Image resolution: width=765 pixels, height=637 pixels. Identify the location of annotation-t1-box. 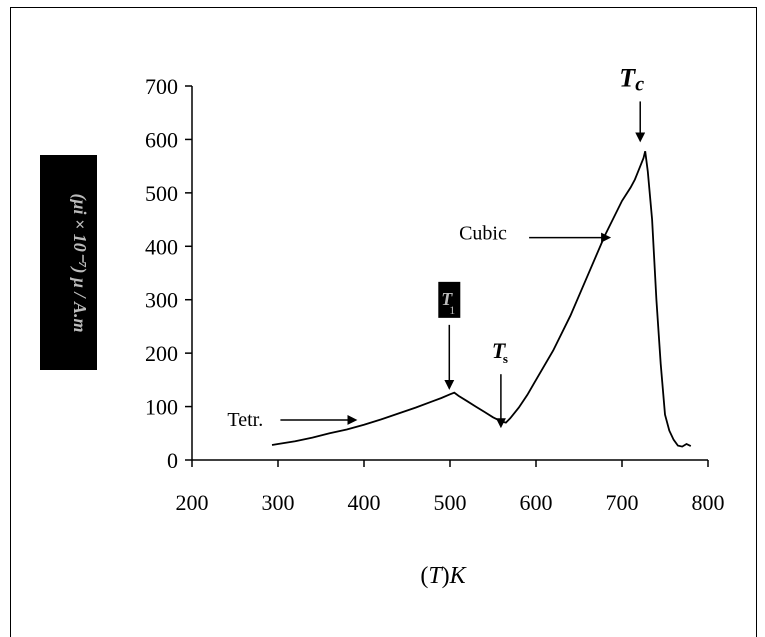
(449, 299).